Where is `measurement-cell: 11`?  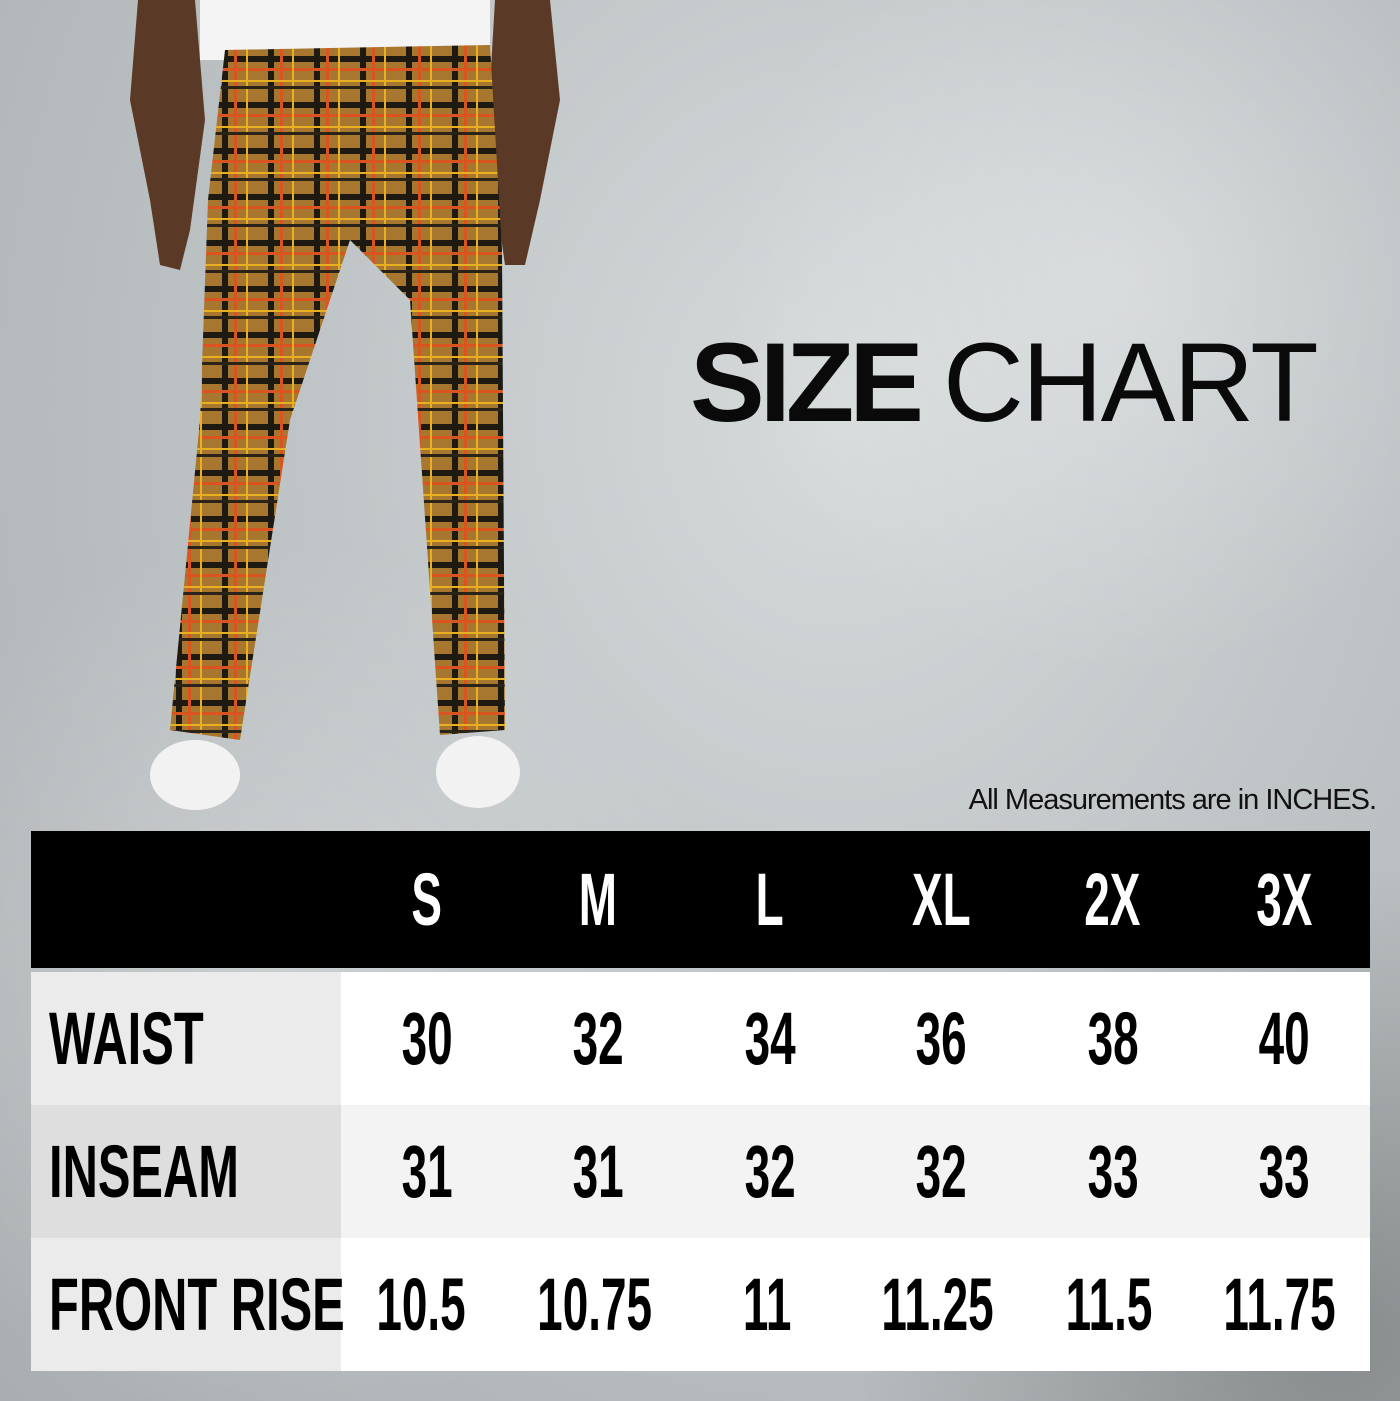
measurement-cell: 11 is located at coordinates (767, 1304).